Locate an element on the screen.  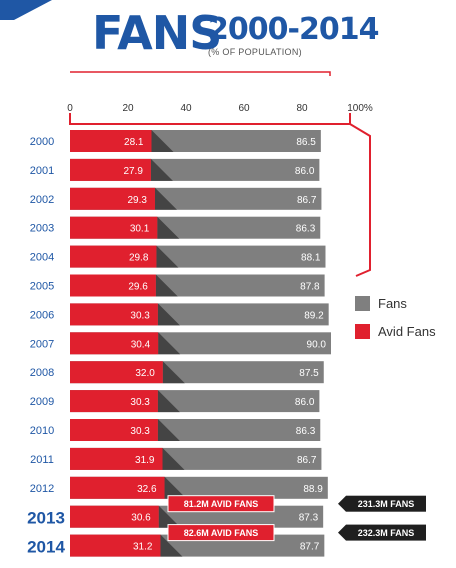
bar-row-2012: 2012 32.6 88.9 is located at coordinates (179, 487).